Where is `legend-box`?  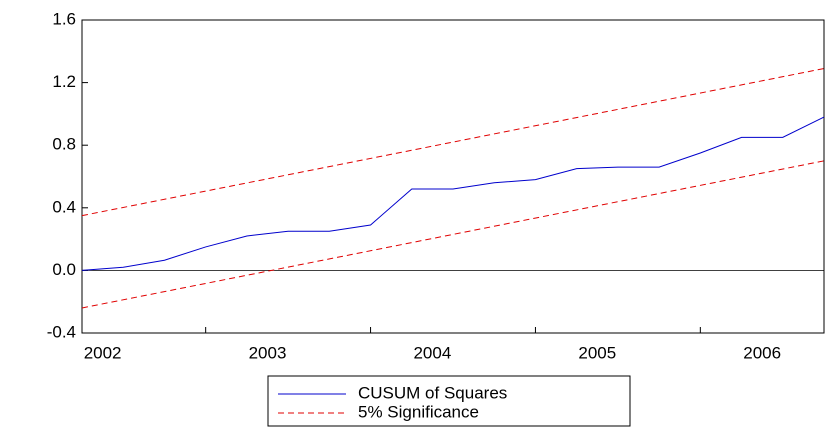
legend-box is located at coordinates (449, 401).